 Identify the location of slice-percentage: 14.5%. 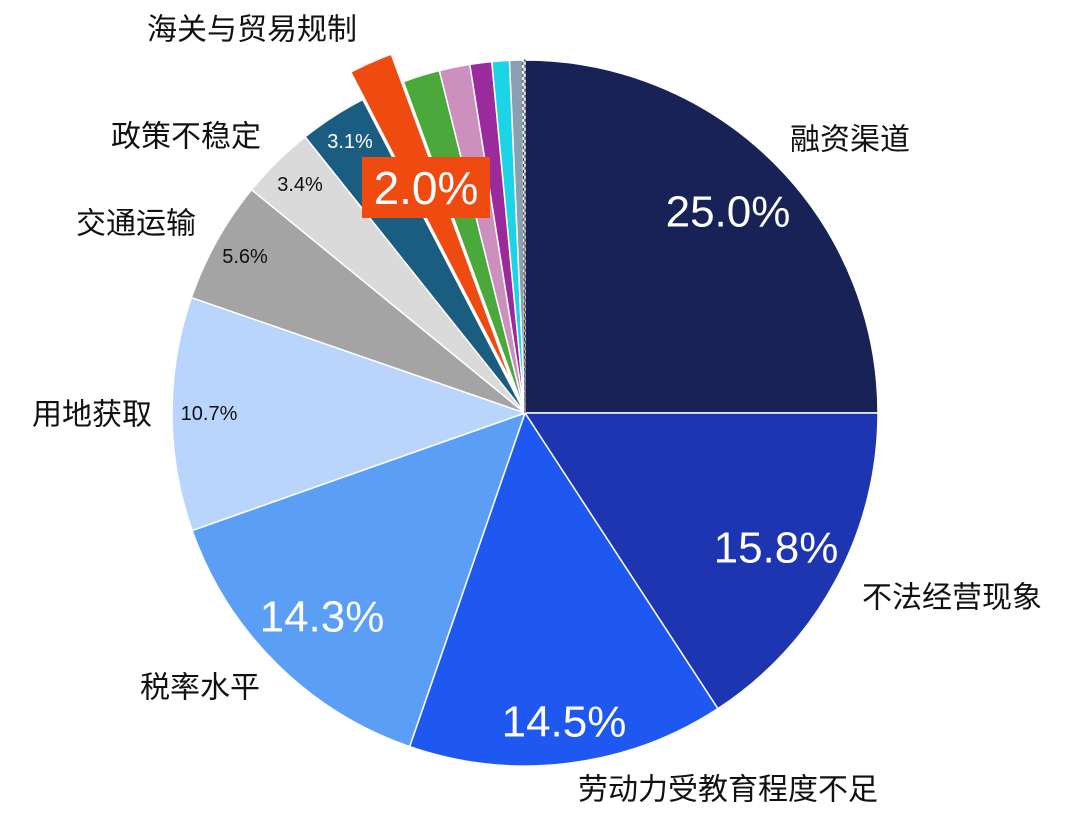
(564, 722).